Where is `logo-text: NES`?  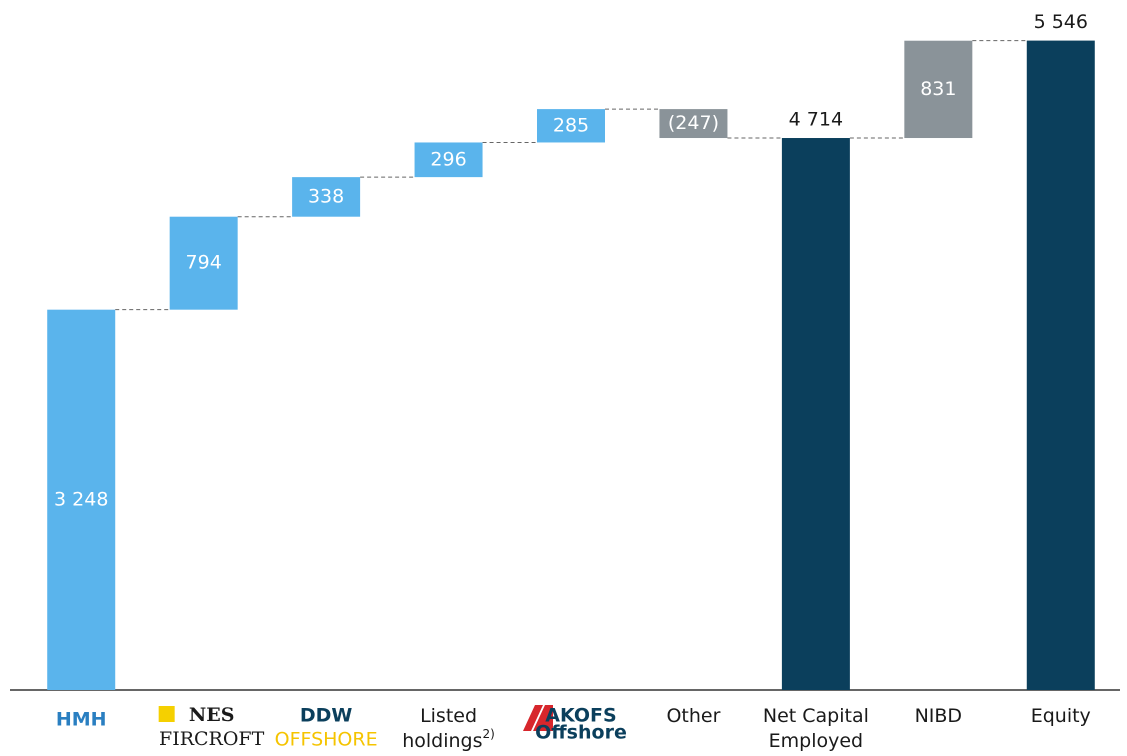
logo-text: NES is located at coordinates (212, 715).